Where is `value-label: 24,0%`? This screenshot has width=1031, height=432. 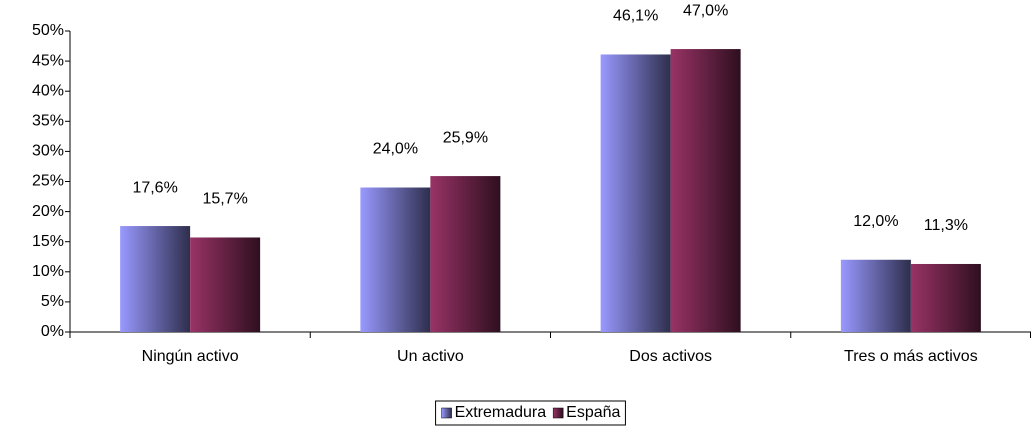
value-label: 24,0% is located at coordinates (395, 149).